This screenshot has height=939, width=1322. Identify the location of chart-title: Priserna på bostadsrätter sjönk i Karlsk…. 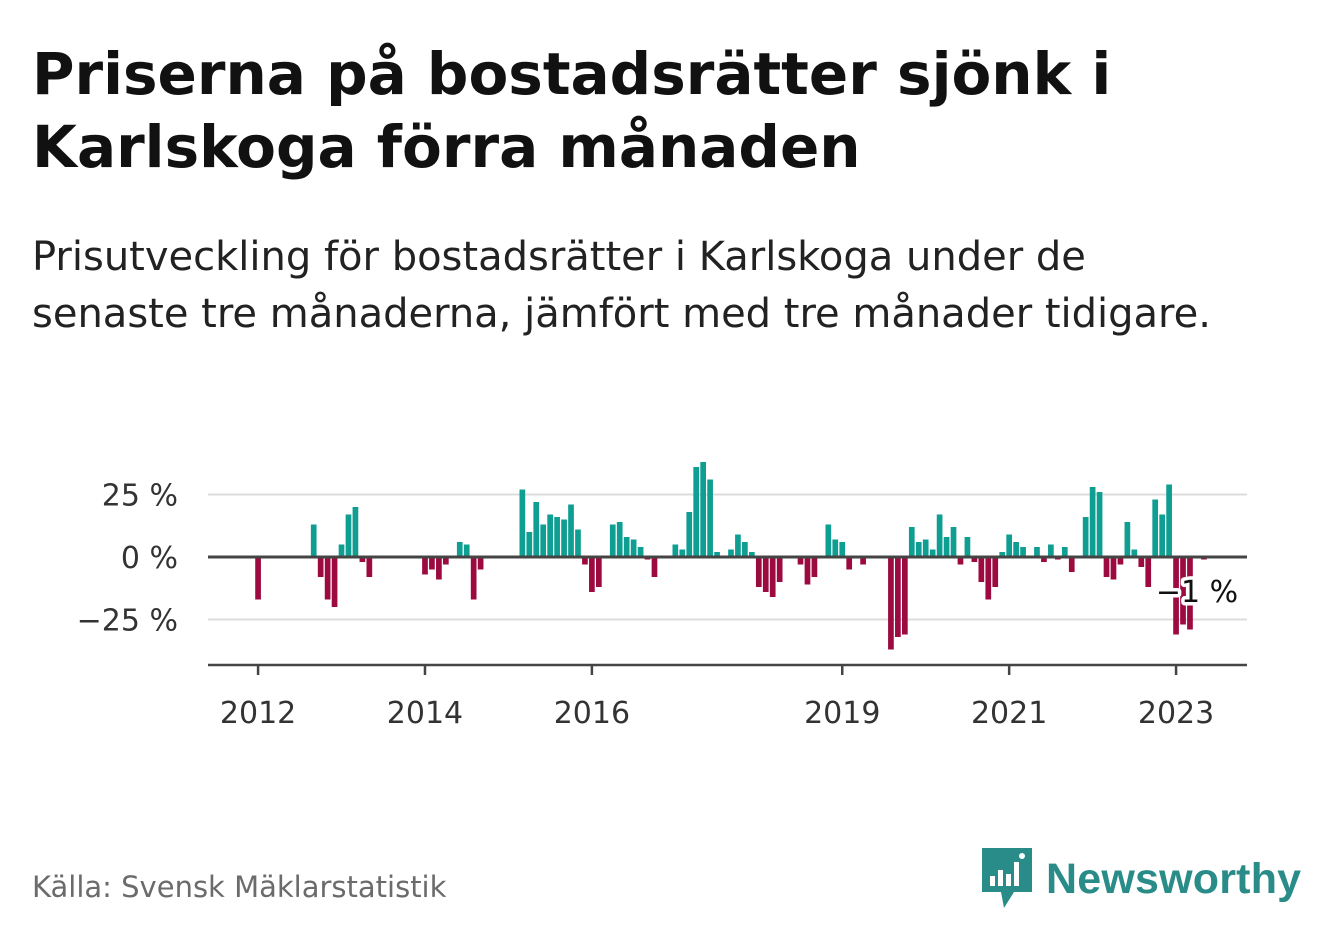
(572, 110).